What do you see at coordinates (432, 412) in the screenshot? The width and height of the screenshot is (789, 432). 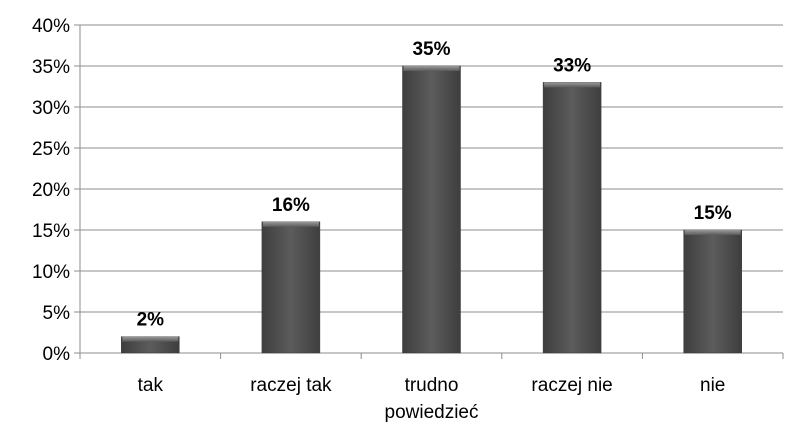 I see `x-category-label: powiedzieć` at bounding box center [432, 412].